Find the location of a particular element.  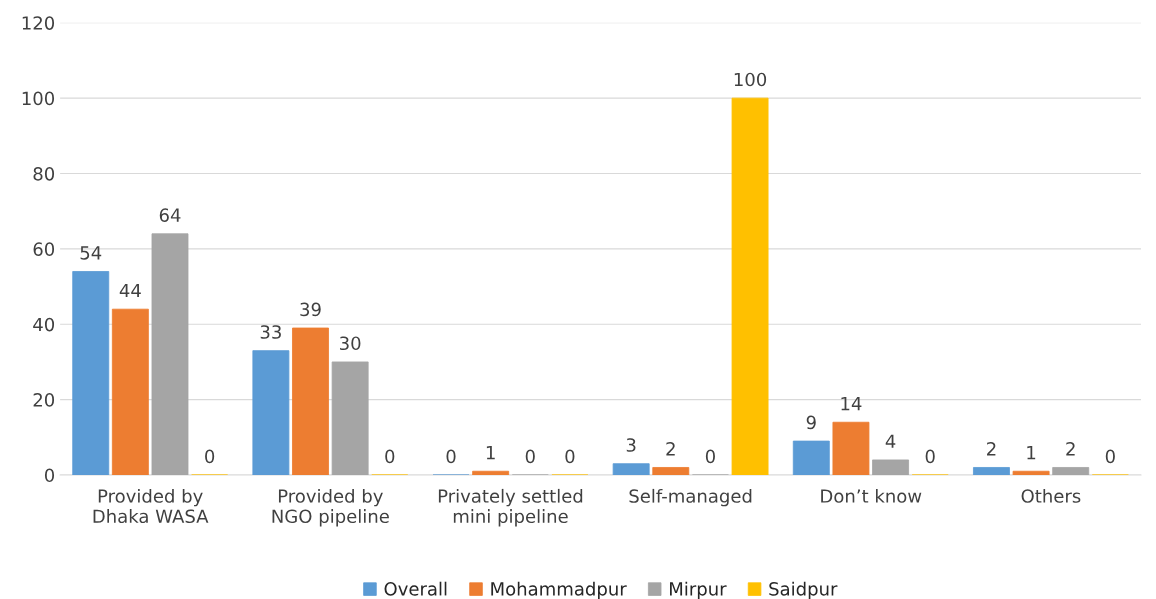

y-tick-label: 20 is located at coordinates (44, 400).